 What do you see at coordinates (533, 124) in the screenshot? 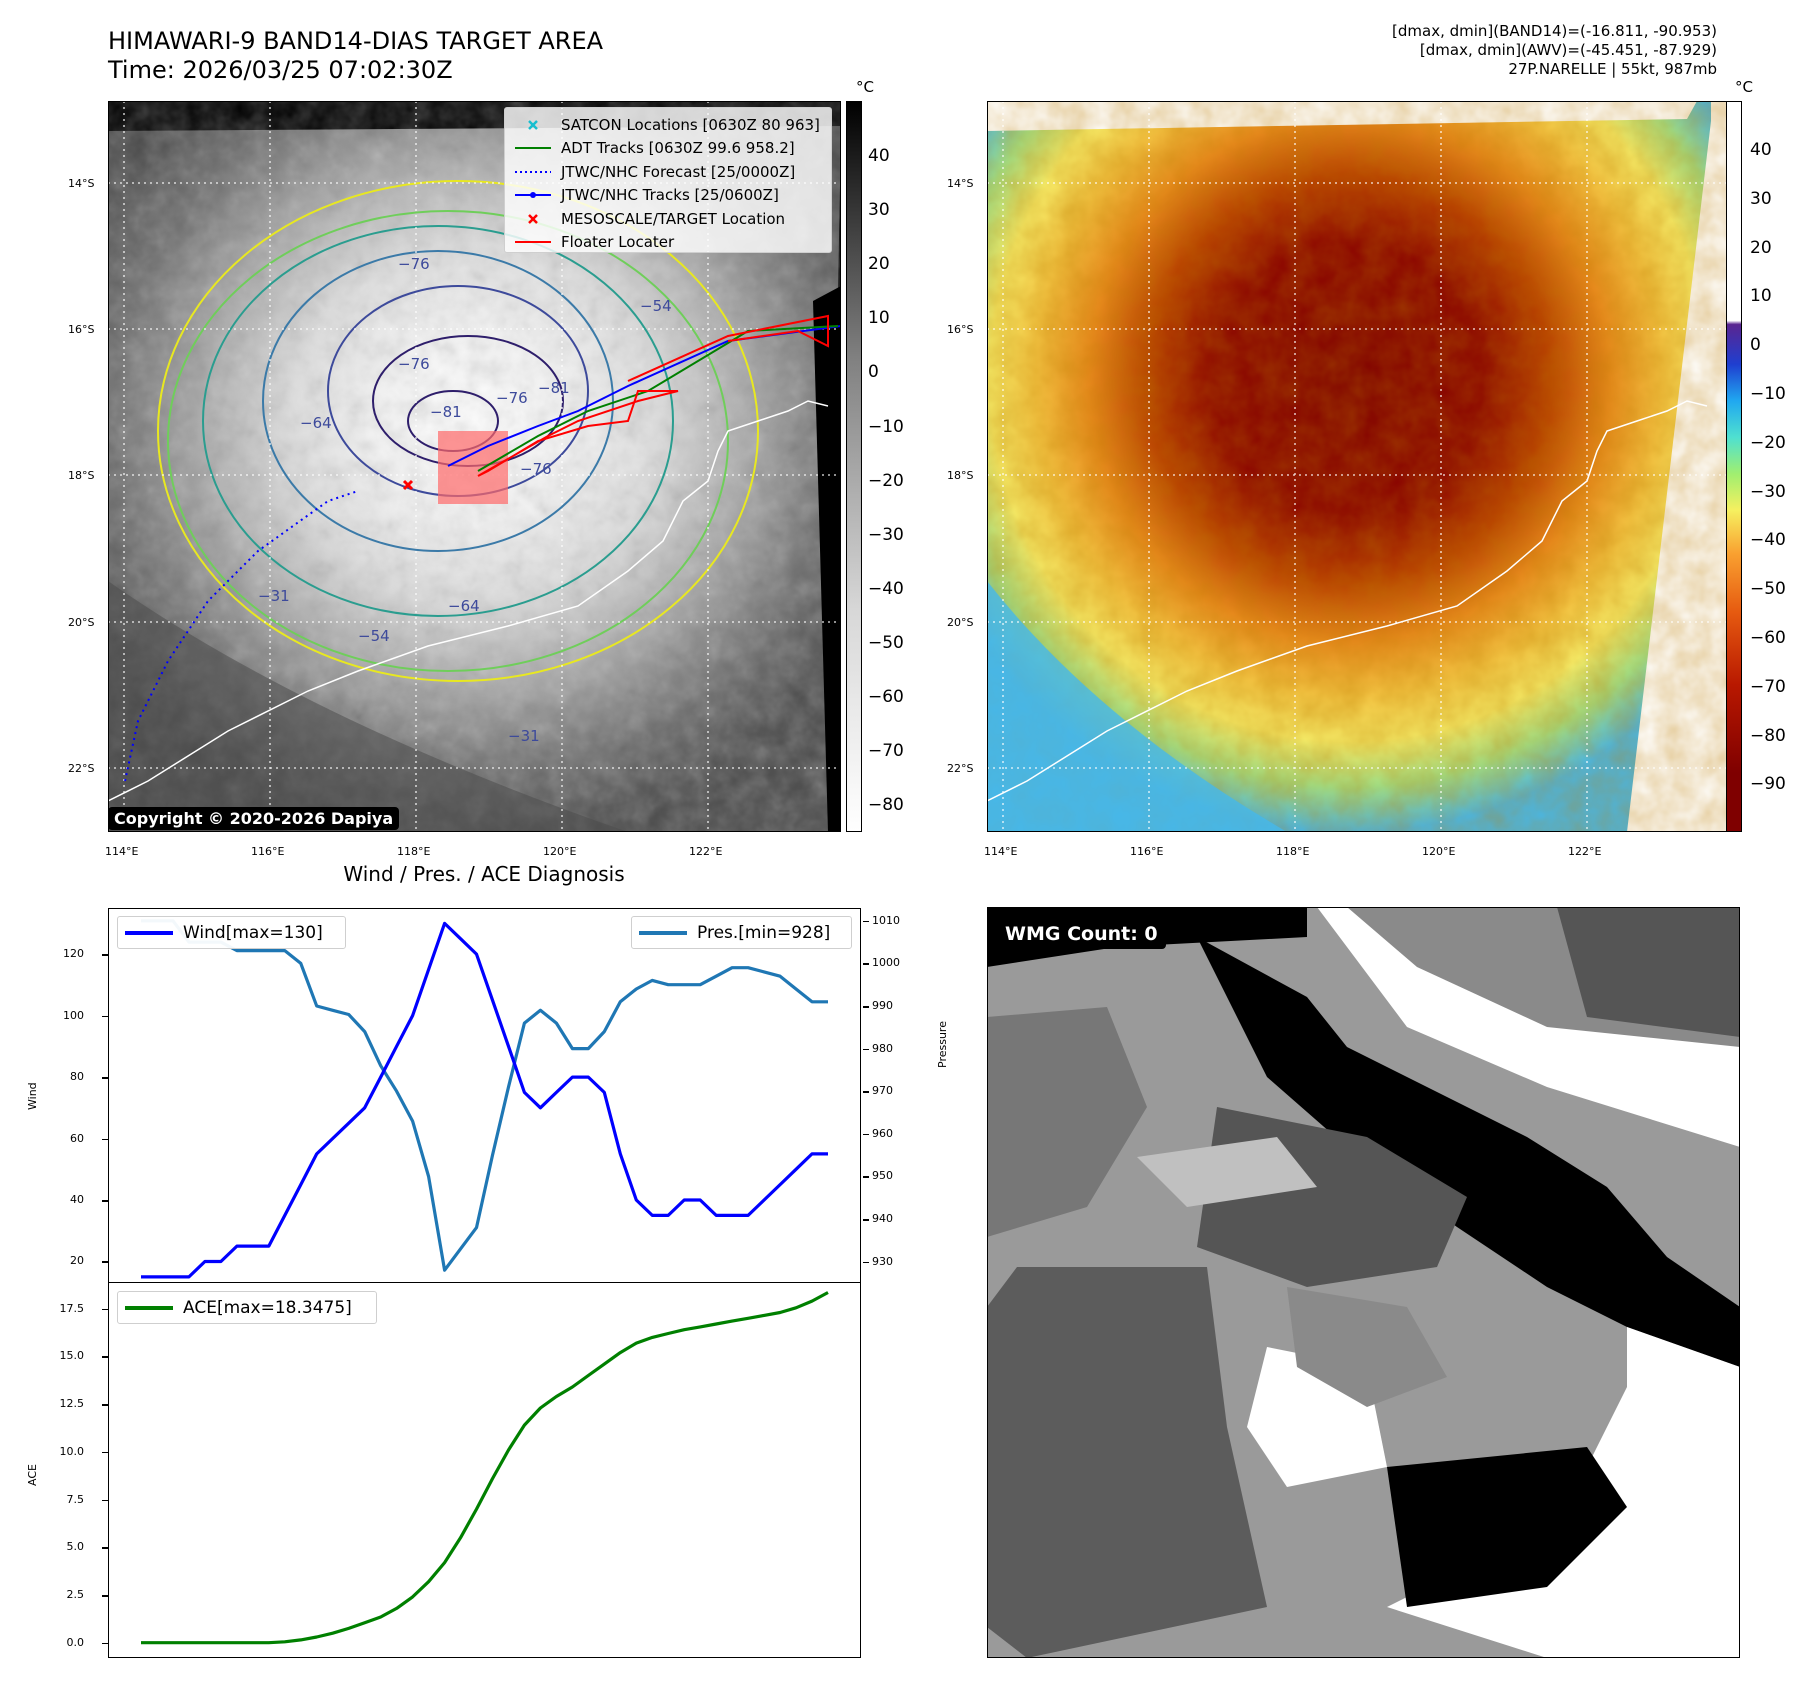
I see `satcon-x-icon` at bounding box center [533, 124].